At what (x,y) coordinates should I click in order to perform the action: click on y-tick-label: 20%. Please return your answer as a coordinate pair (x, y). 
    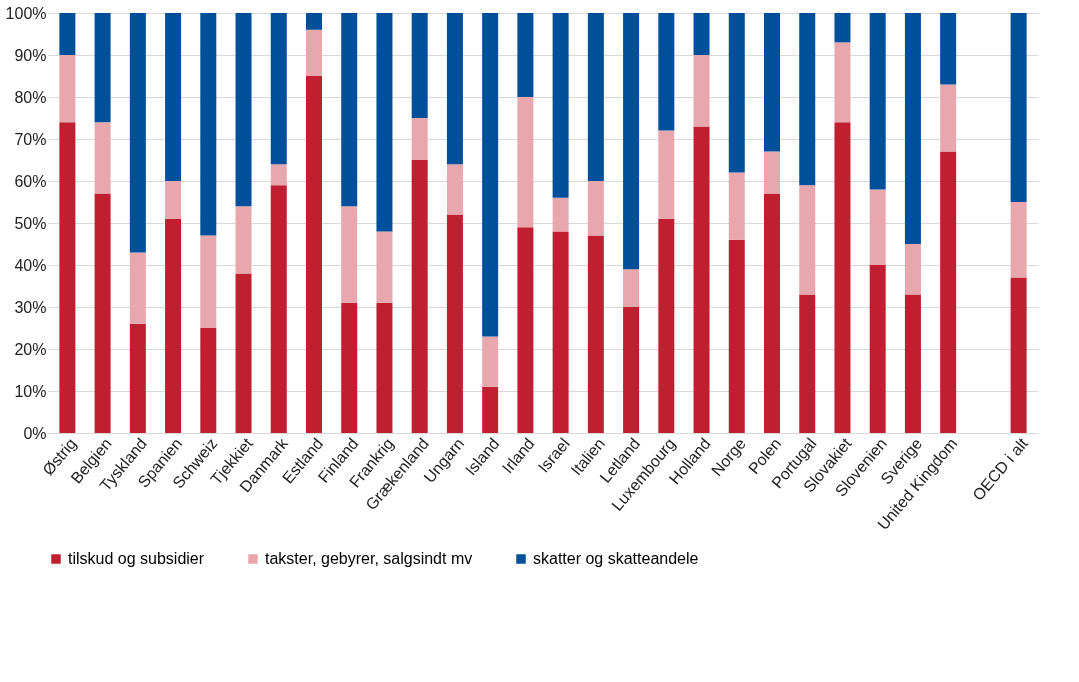
    Looking at the image, I should click on (30, 349).